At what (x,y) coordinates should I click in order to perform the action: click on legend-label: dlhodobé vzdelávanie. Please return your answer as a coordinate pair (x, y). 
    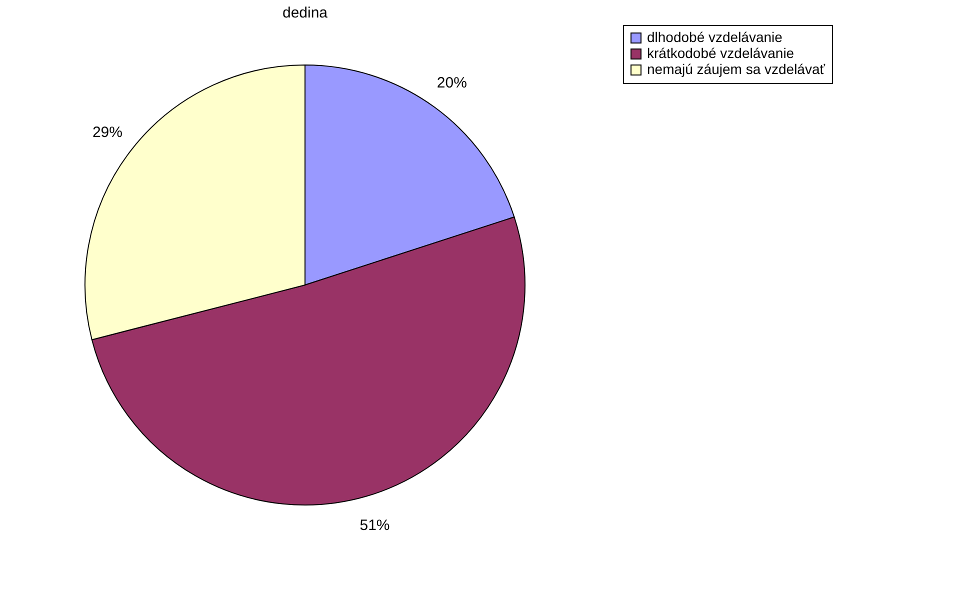
    Looking at the image, I should click on (715, 37).